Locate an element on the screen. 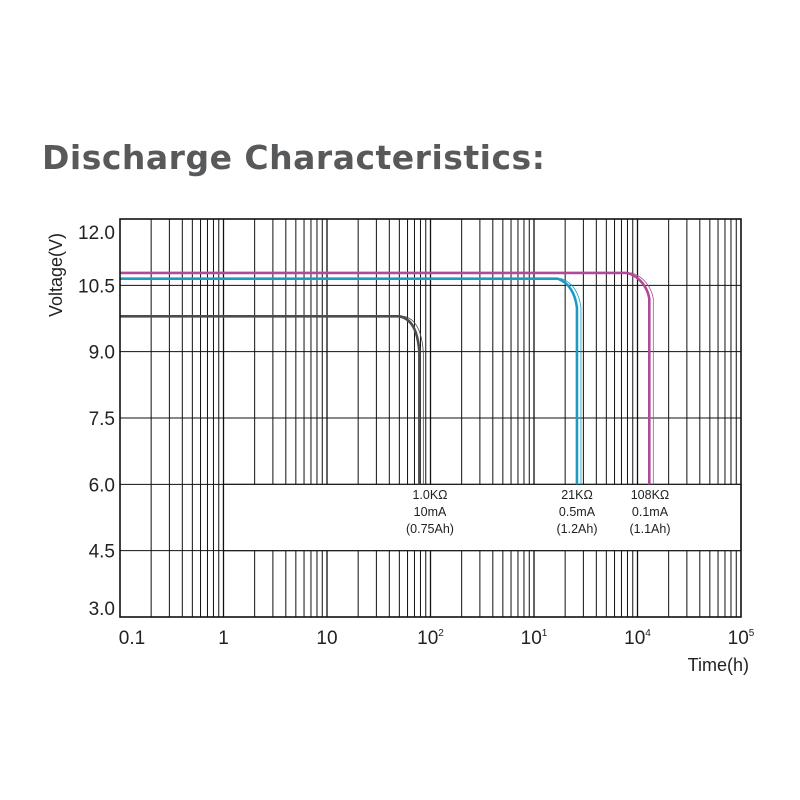 Image resolution: width=800 pixels, height=800 pixels. x-tick-label: 10⁴ is located at coordinates (637, 638).